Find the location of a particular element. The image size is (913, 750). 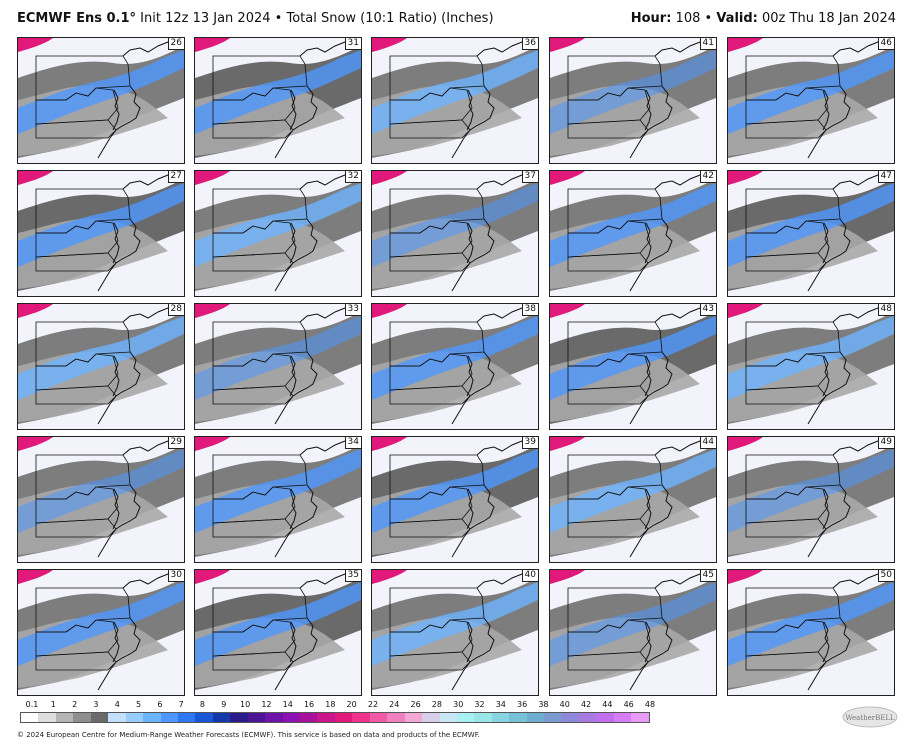

member-number-label: 36 is located at coordinates (529, 44).